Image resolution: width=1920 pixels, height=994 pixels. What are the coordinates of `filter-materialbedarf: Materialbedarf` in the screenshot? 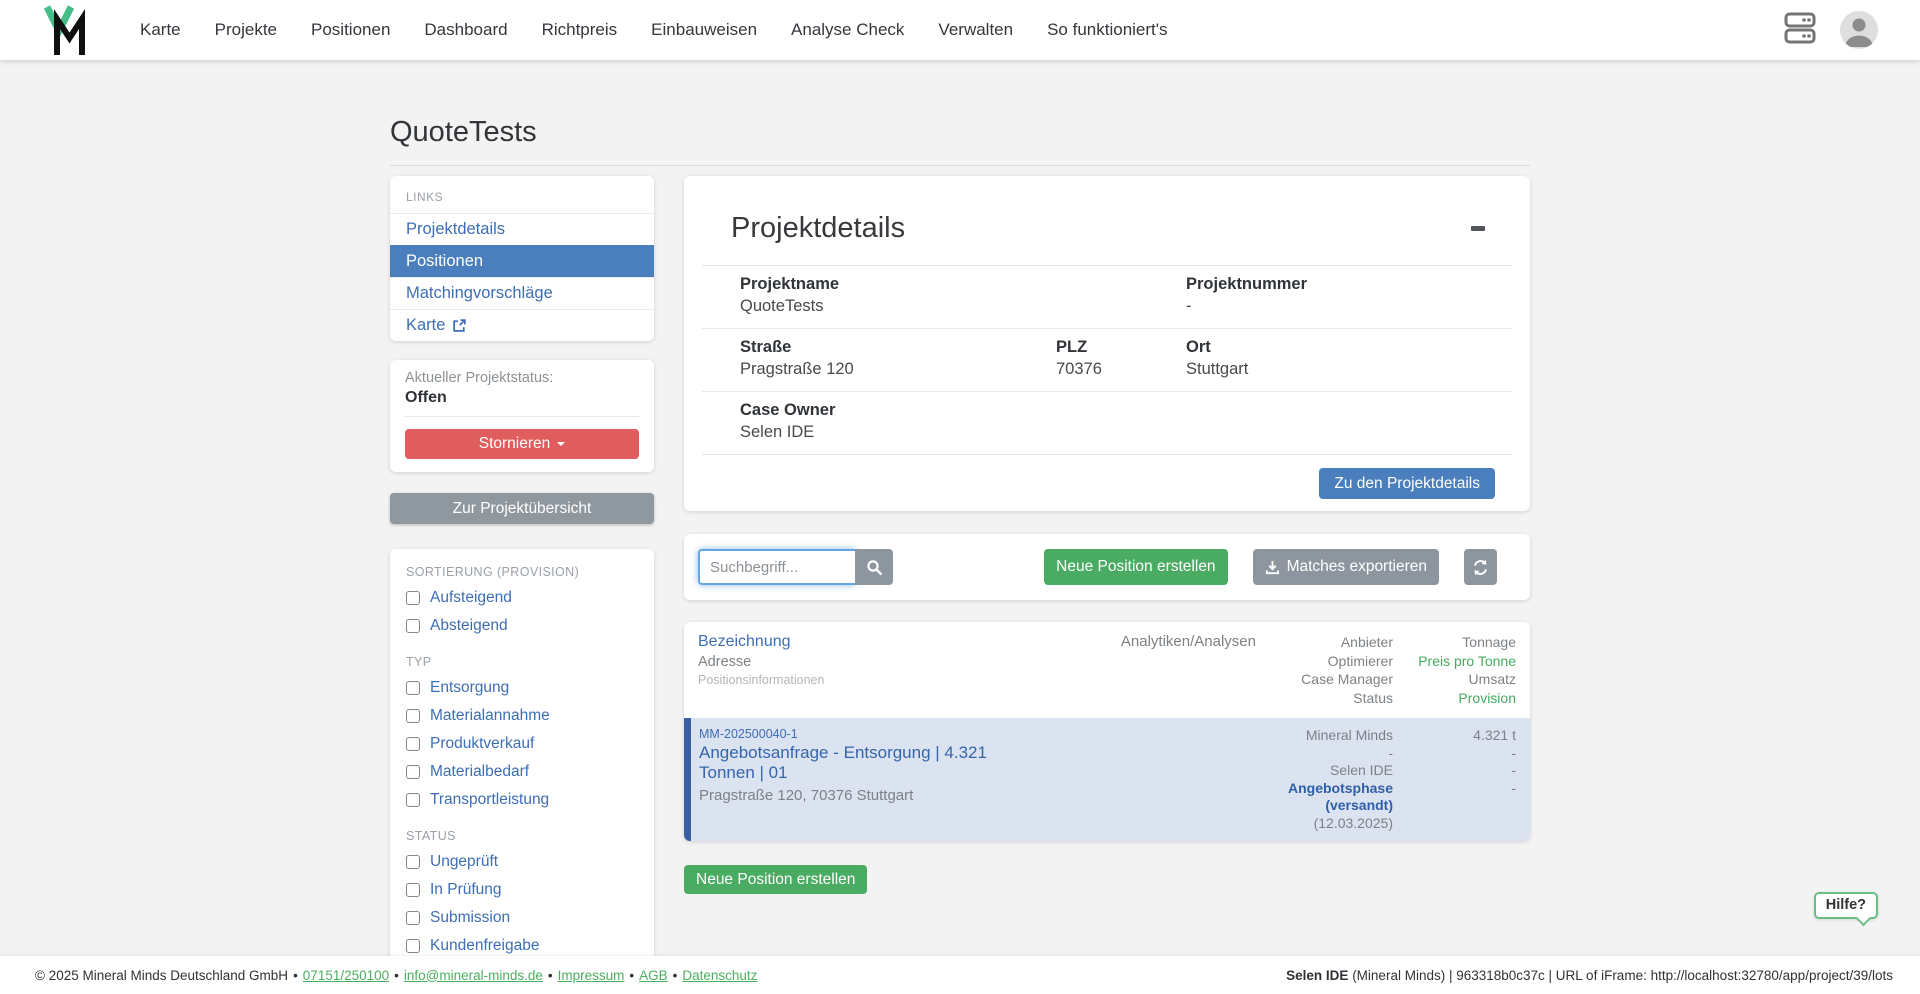 It's located at (522, 772).